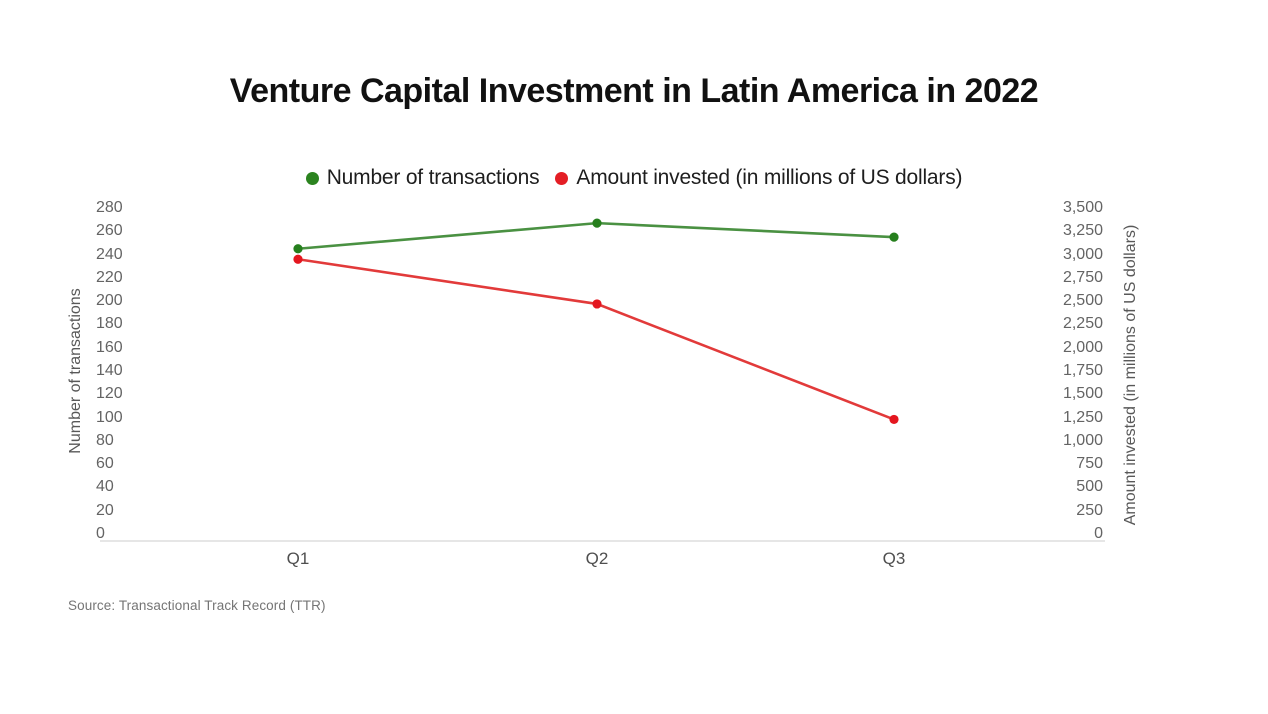  I want to click on tick-label: 140, so click(109, 370).